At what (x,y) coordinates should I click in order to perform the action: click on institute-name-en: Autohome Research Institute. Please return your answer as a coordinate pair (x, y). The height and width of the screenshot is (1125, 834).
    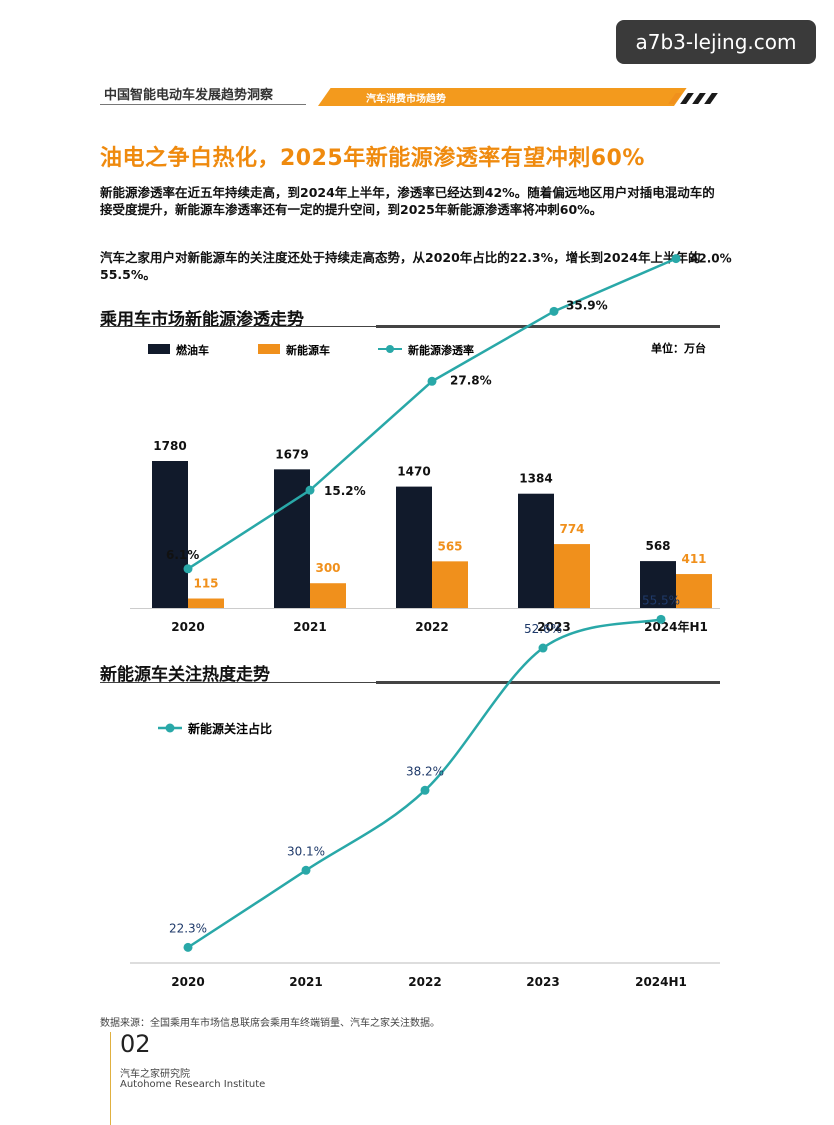
    Looking at the image, I should click on (193, 1084).